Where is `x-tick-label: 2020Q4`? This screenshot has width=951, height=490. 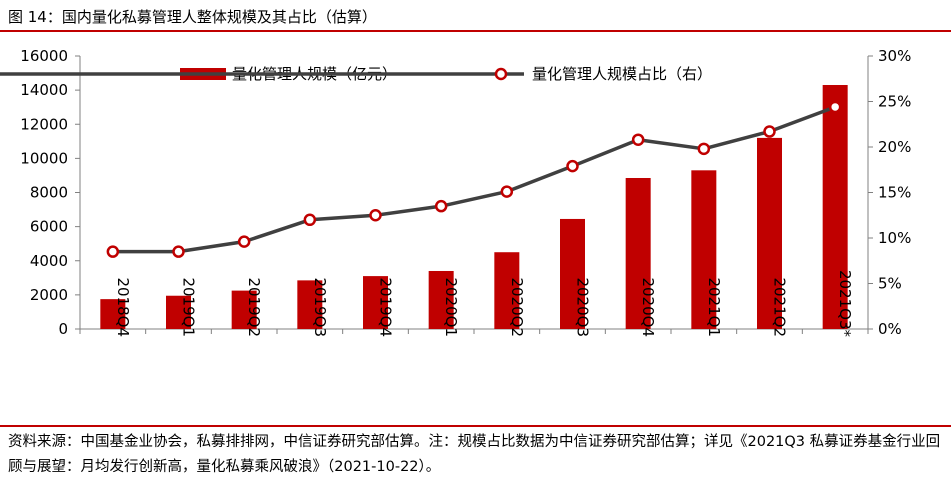 x-tick-label: 2020Q4 is located at coordinates (648, 307).